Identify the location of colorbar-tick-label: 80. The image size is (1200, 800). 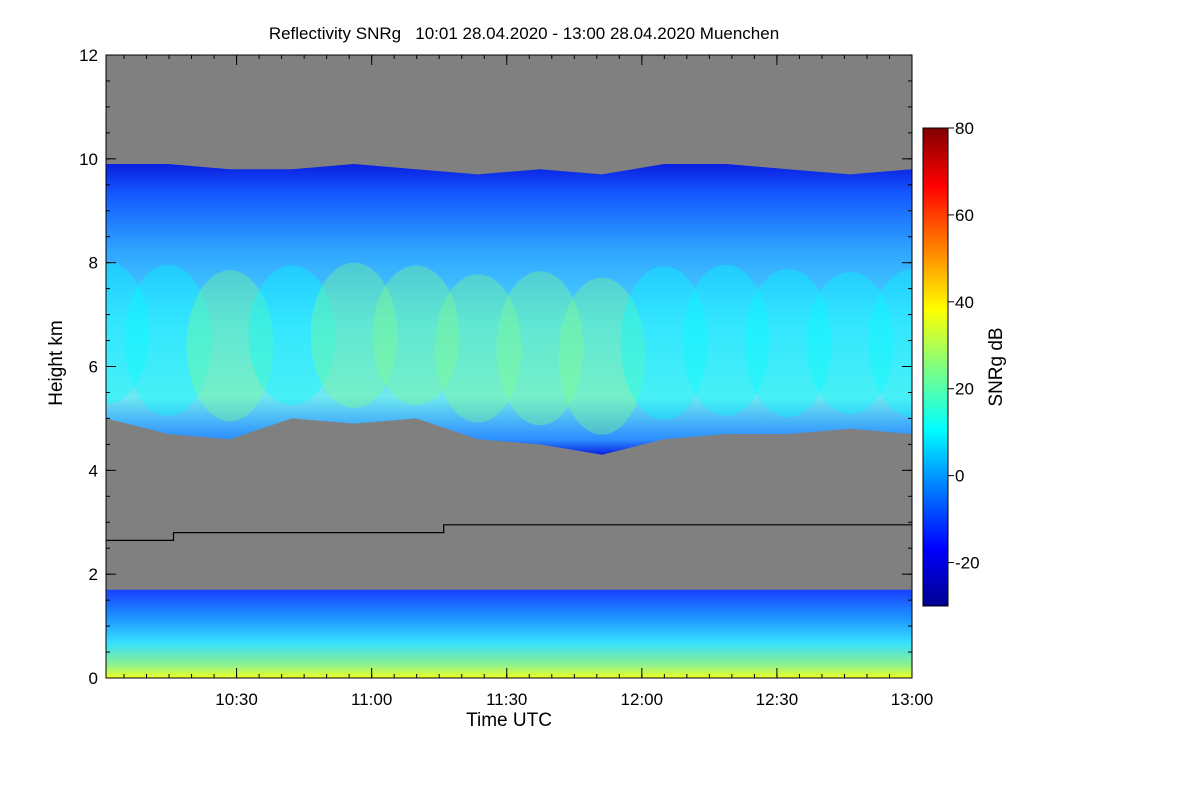
(964, 128).